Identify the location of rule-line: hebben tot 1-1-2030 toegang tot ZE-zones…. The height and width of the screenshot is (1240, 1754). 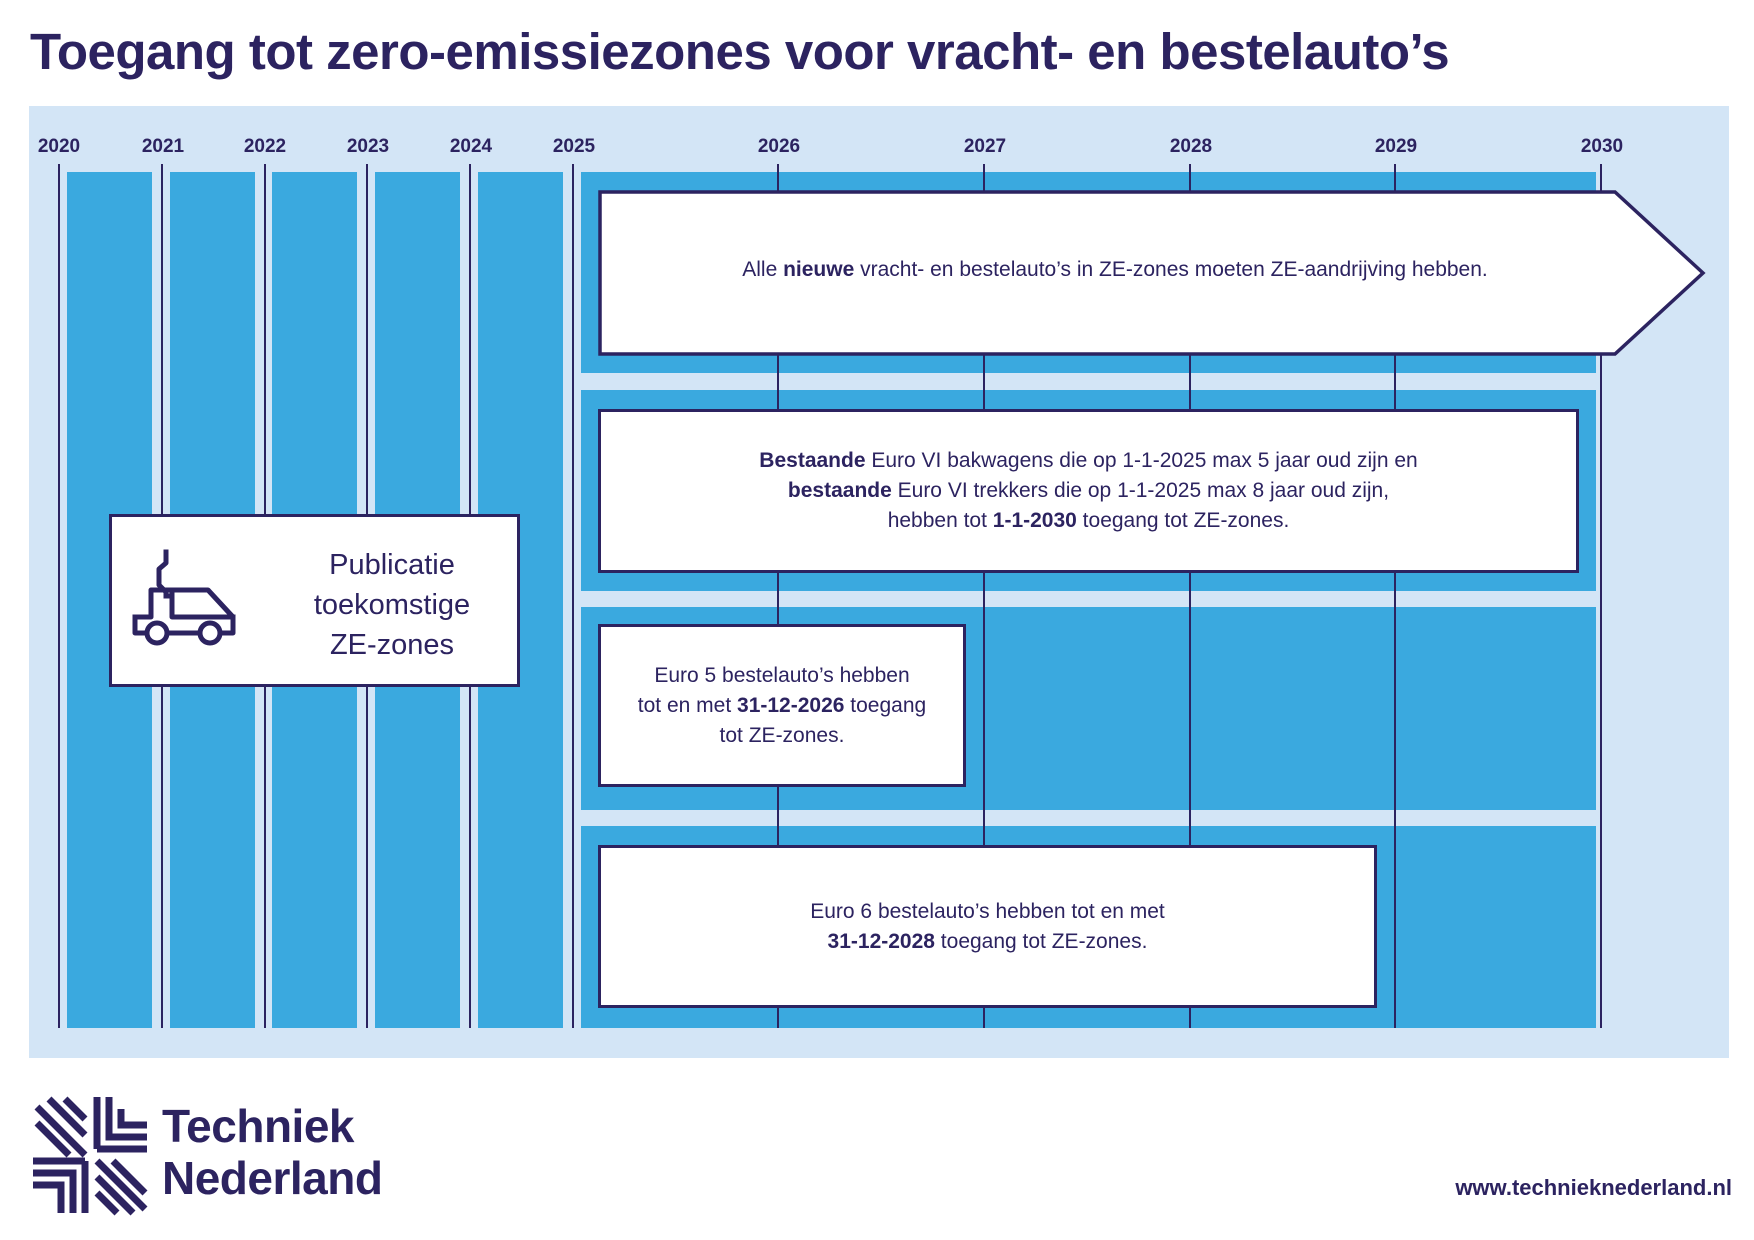
(1088, 521).